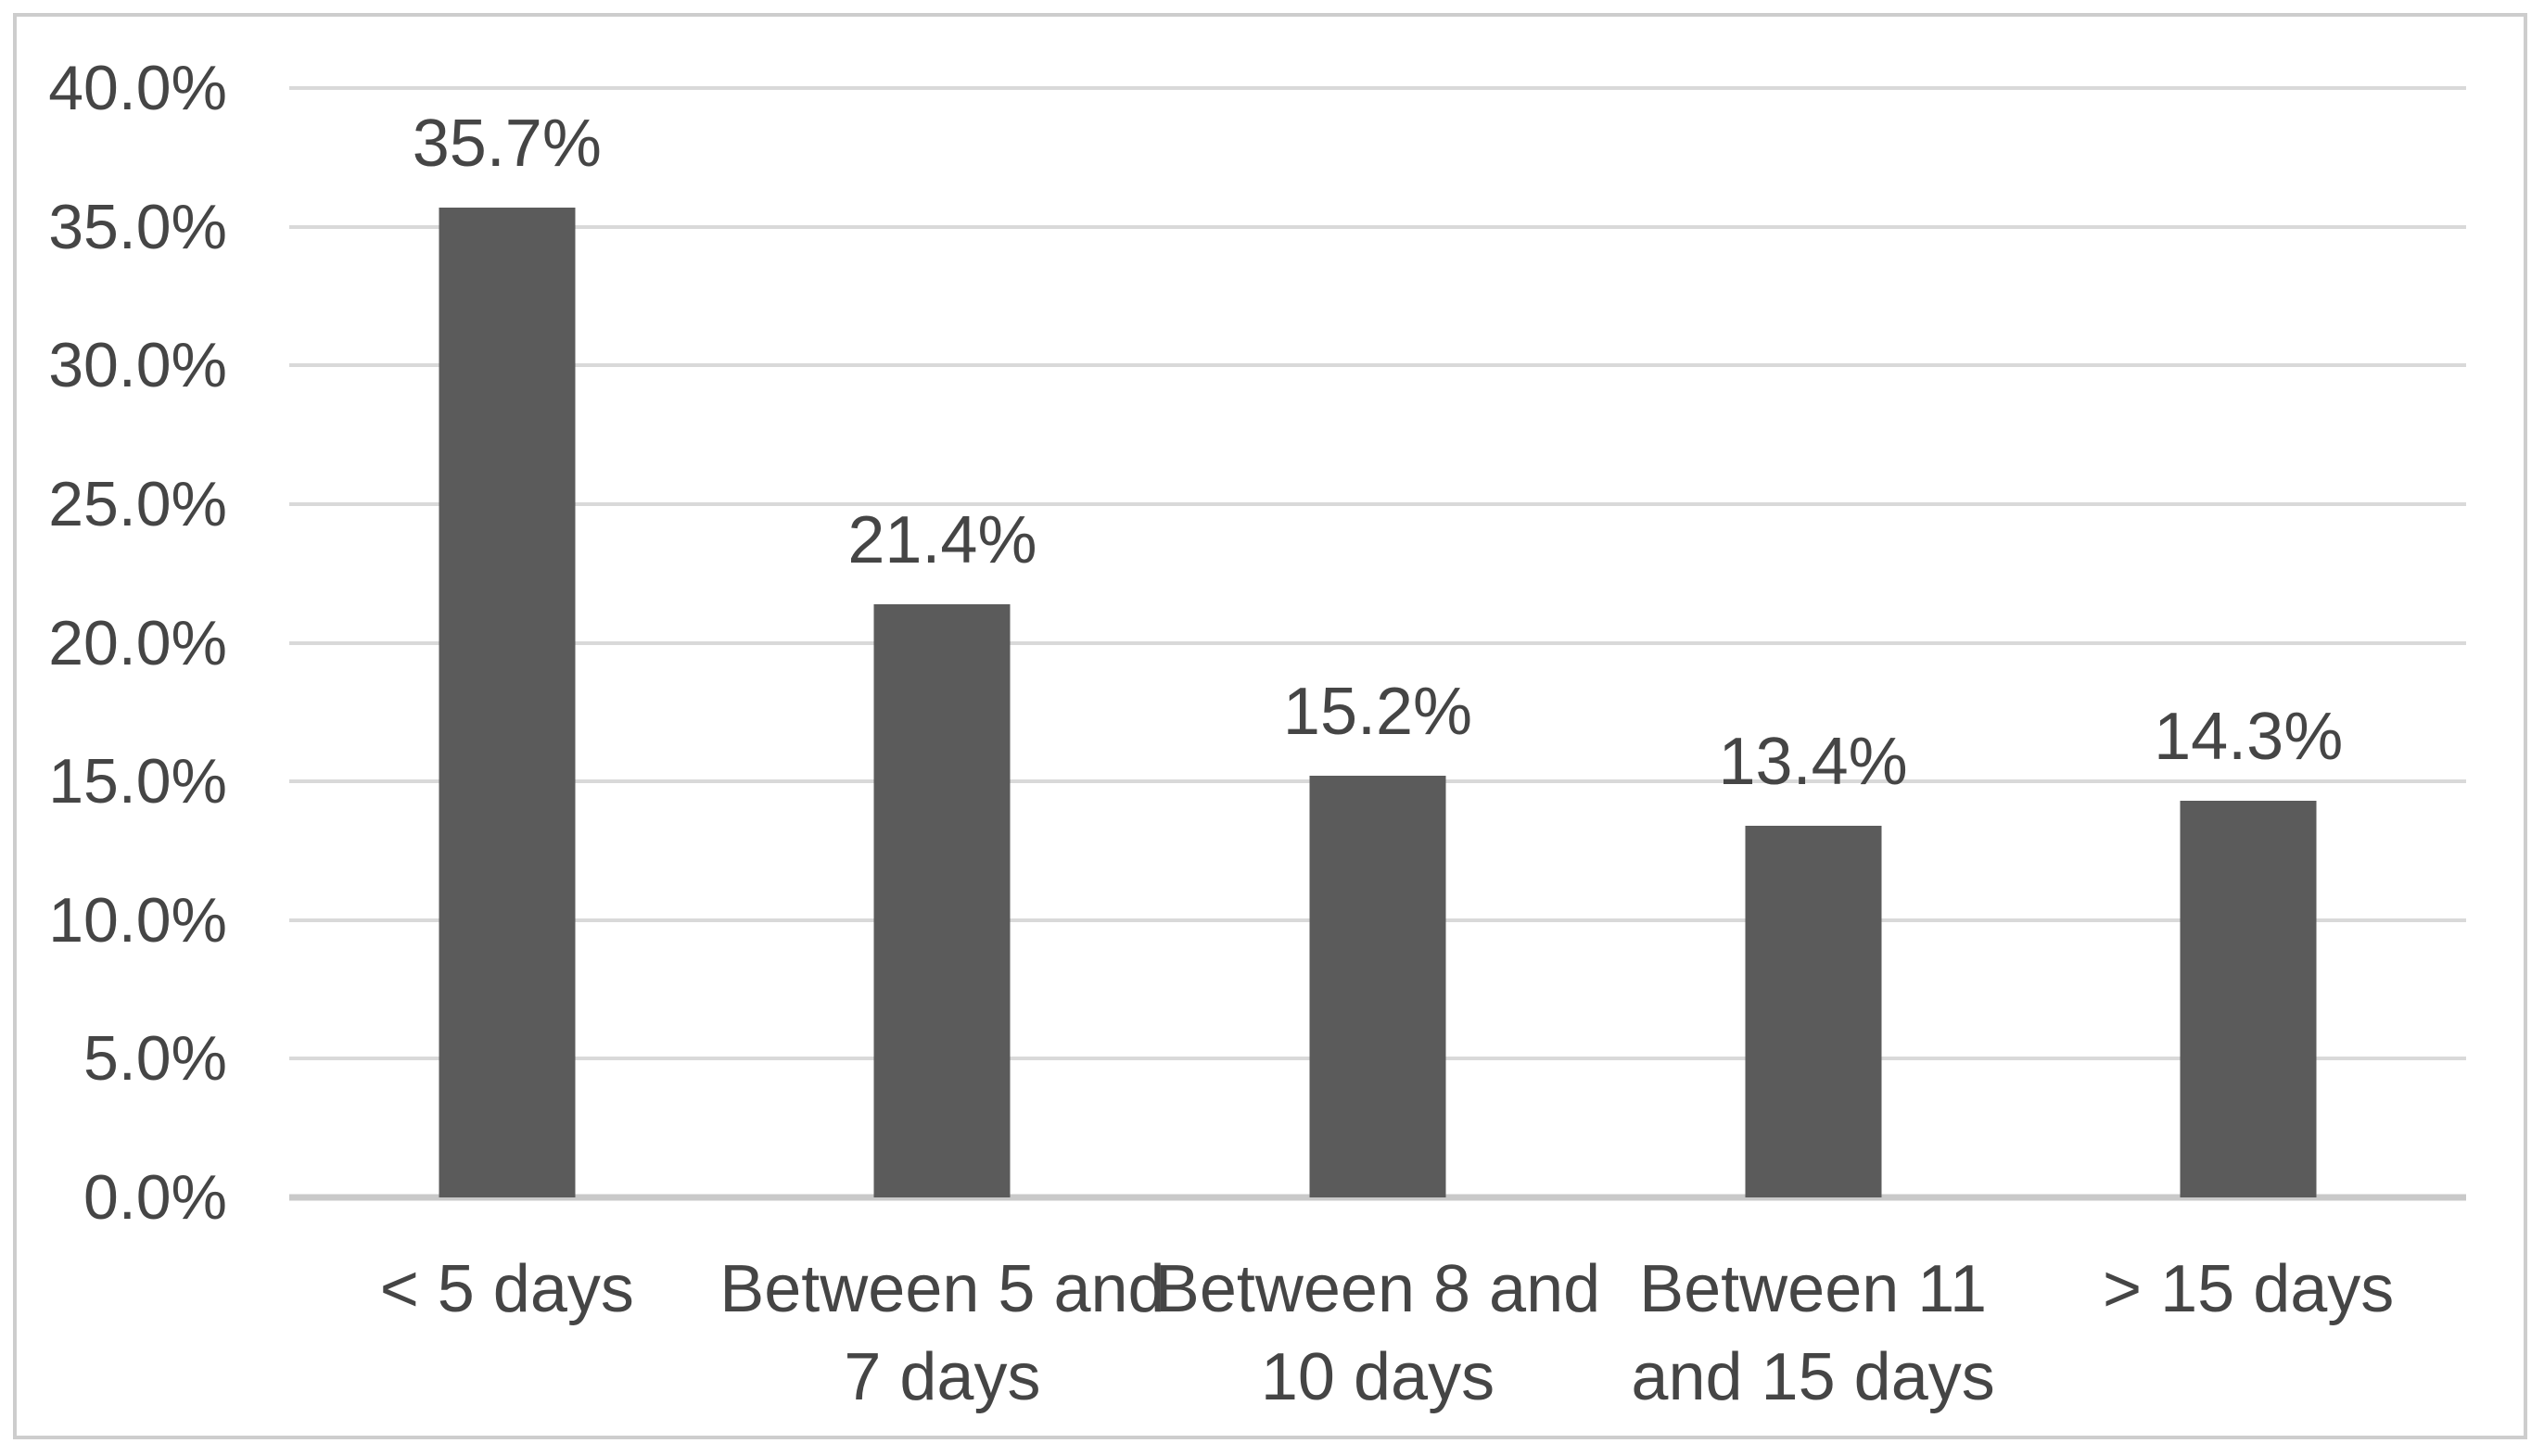  What do you see at coordinates (137, 365) in the screenshot?
I see `y-tick-label: 30.0%` at bounding box center [137, 365].